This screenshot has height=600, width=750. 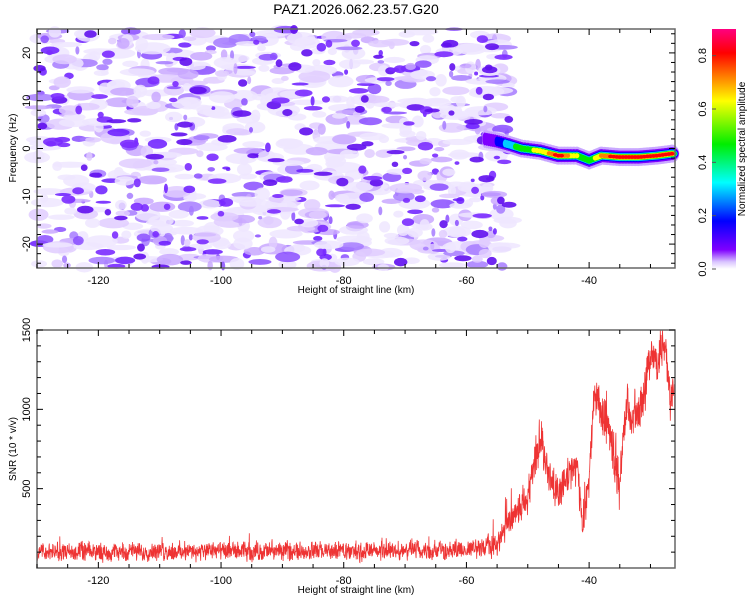 What do you see at coordinates (356, 9) in the screenshot?
I see `figure-title: PAZ1.2026.062.23.57.G20` at bounding box center [356, 9].